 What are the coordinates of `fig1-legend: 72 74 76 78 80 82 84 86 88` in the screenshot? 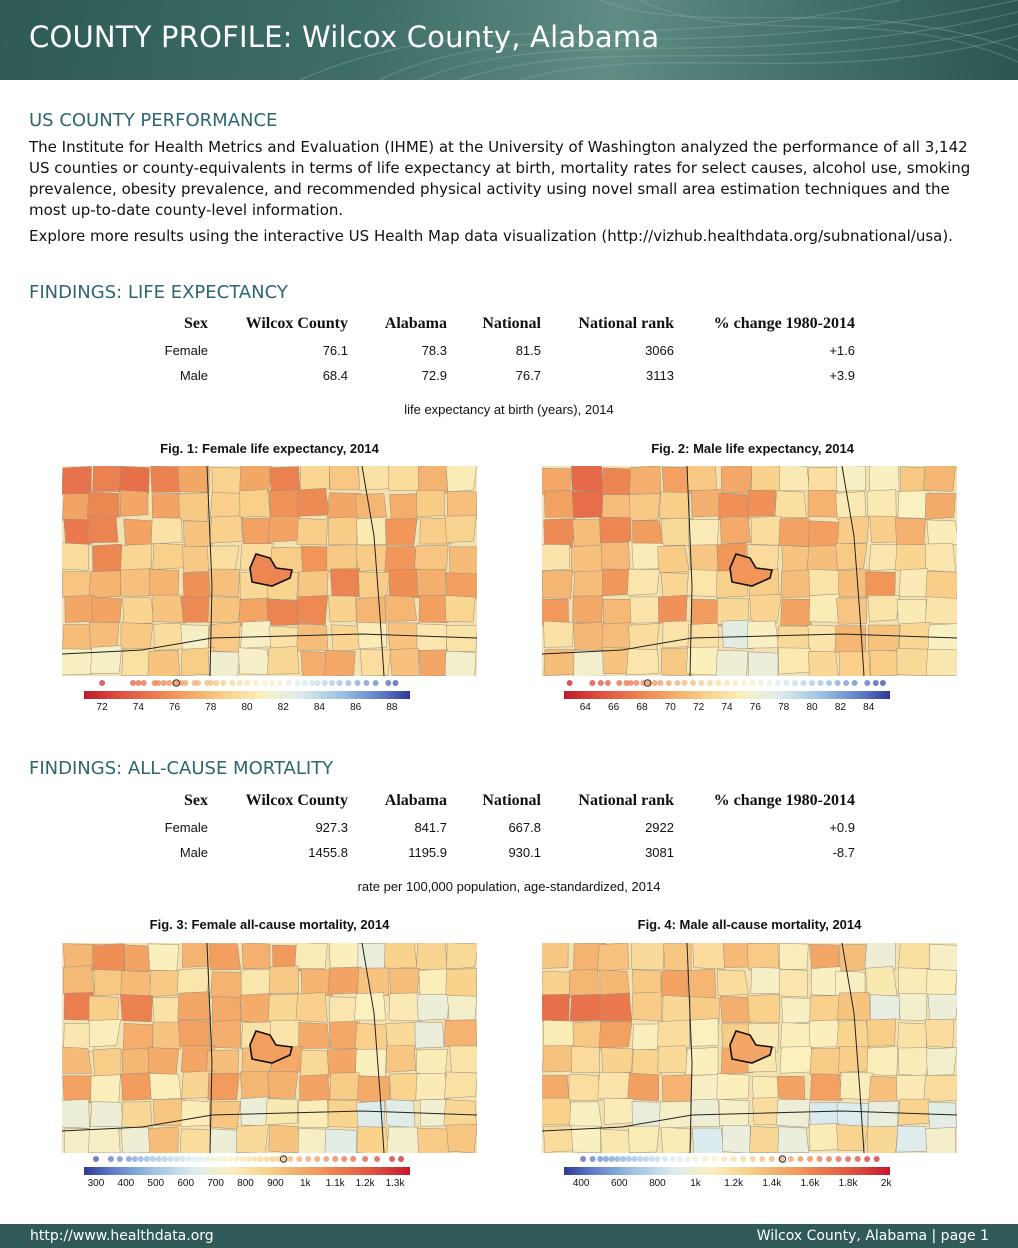 It's located at (247, 695).